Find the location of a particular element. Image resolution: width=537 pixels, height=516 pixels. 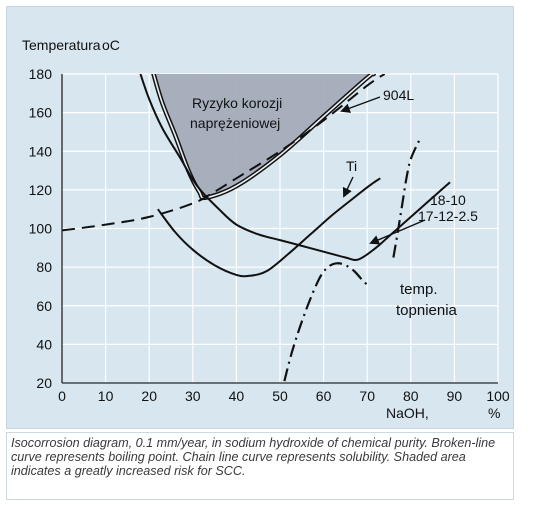

curve-solubility is located at coordinates (325, 322).